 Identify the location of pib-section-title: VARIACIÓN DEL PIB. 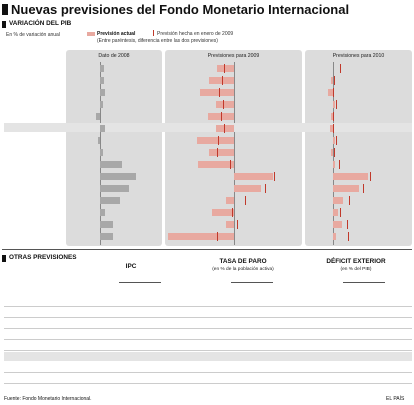
(40, 23).